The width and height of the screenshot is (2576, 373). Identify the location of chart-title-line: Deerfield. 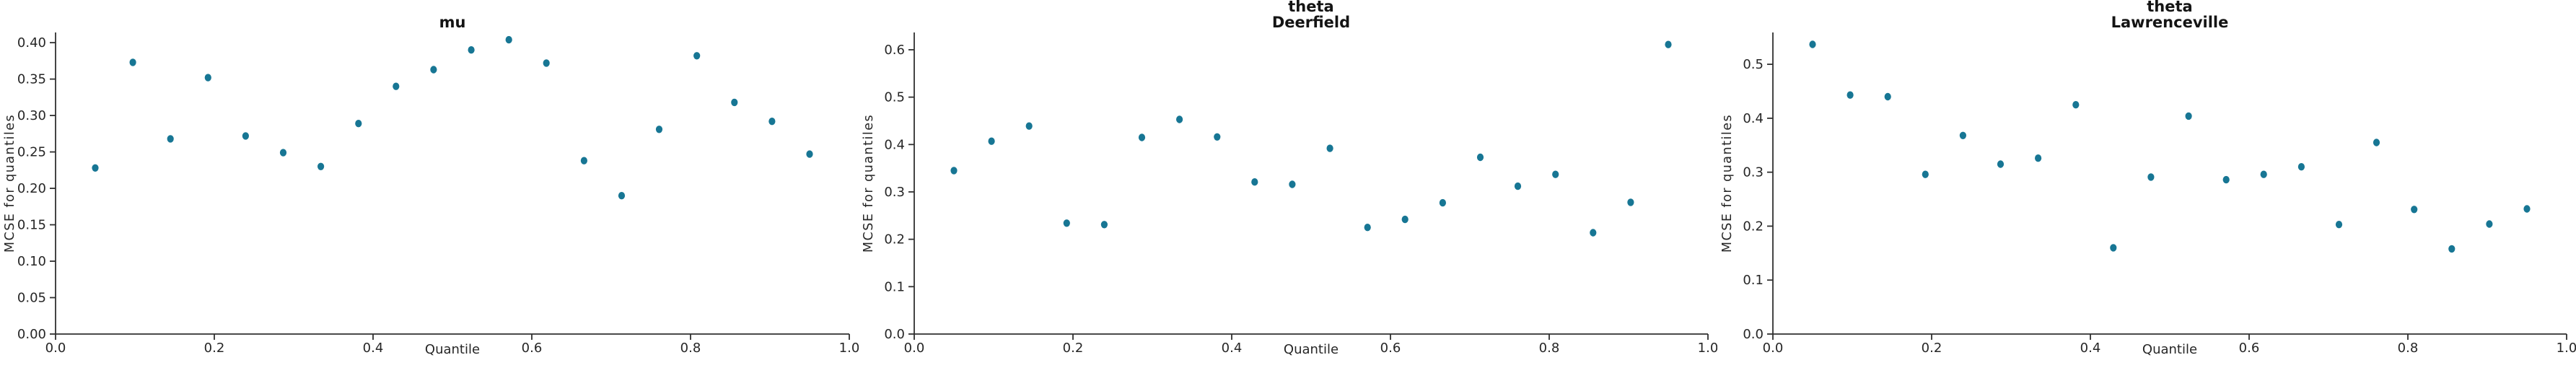
(1311, 22).